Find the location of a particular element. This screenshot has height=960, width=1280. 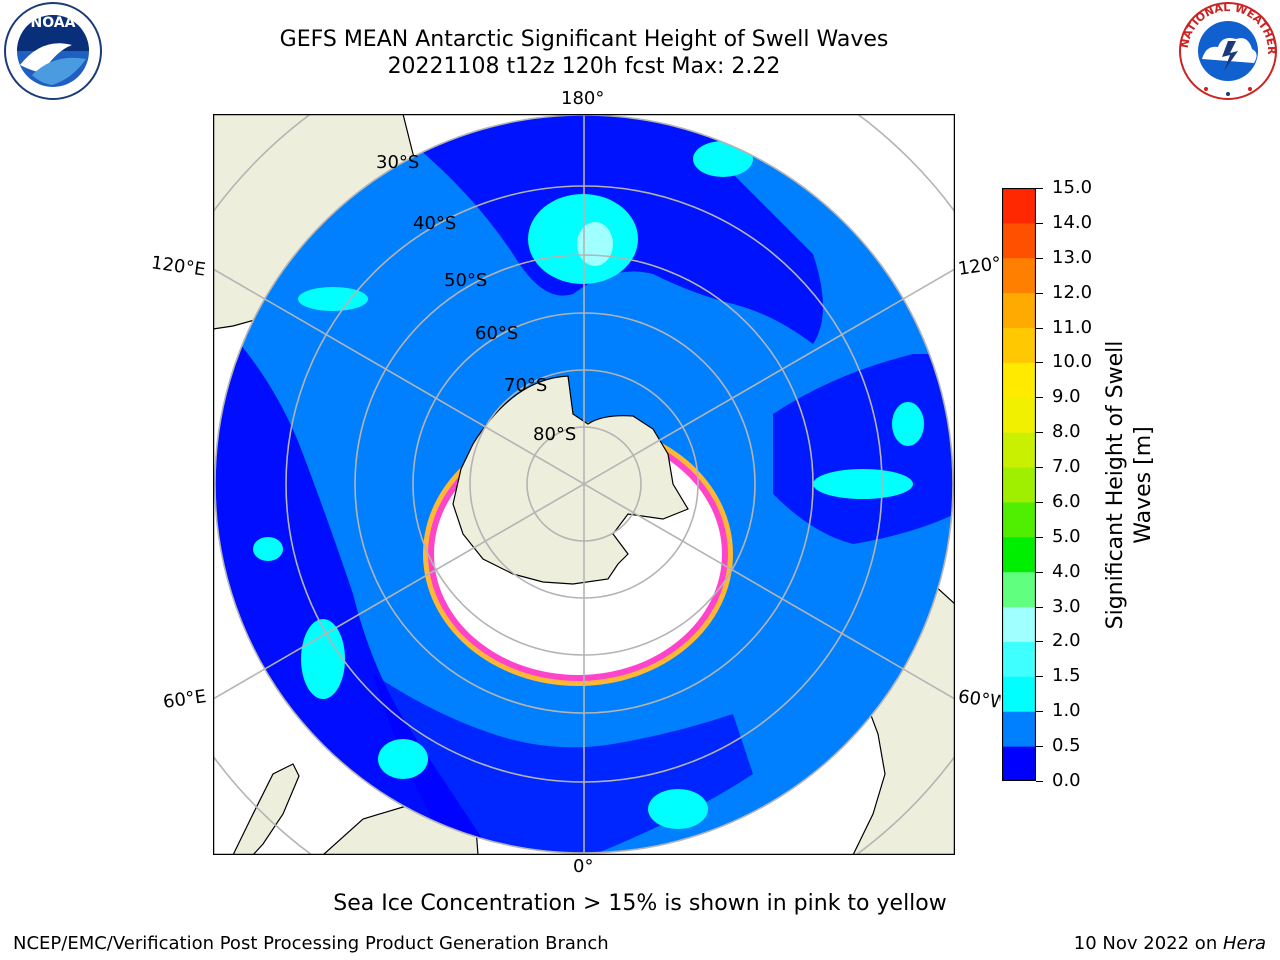

swell-patch-high-west is located at coordinates (333, 299).